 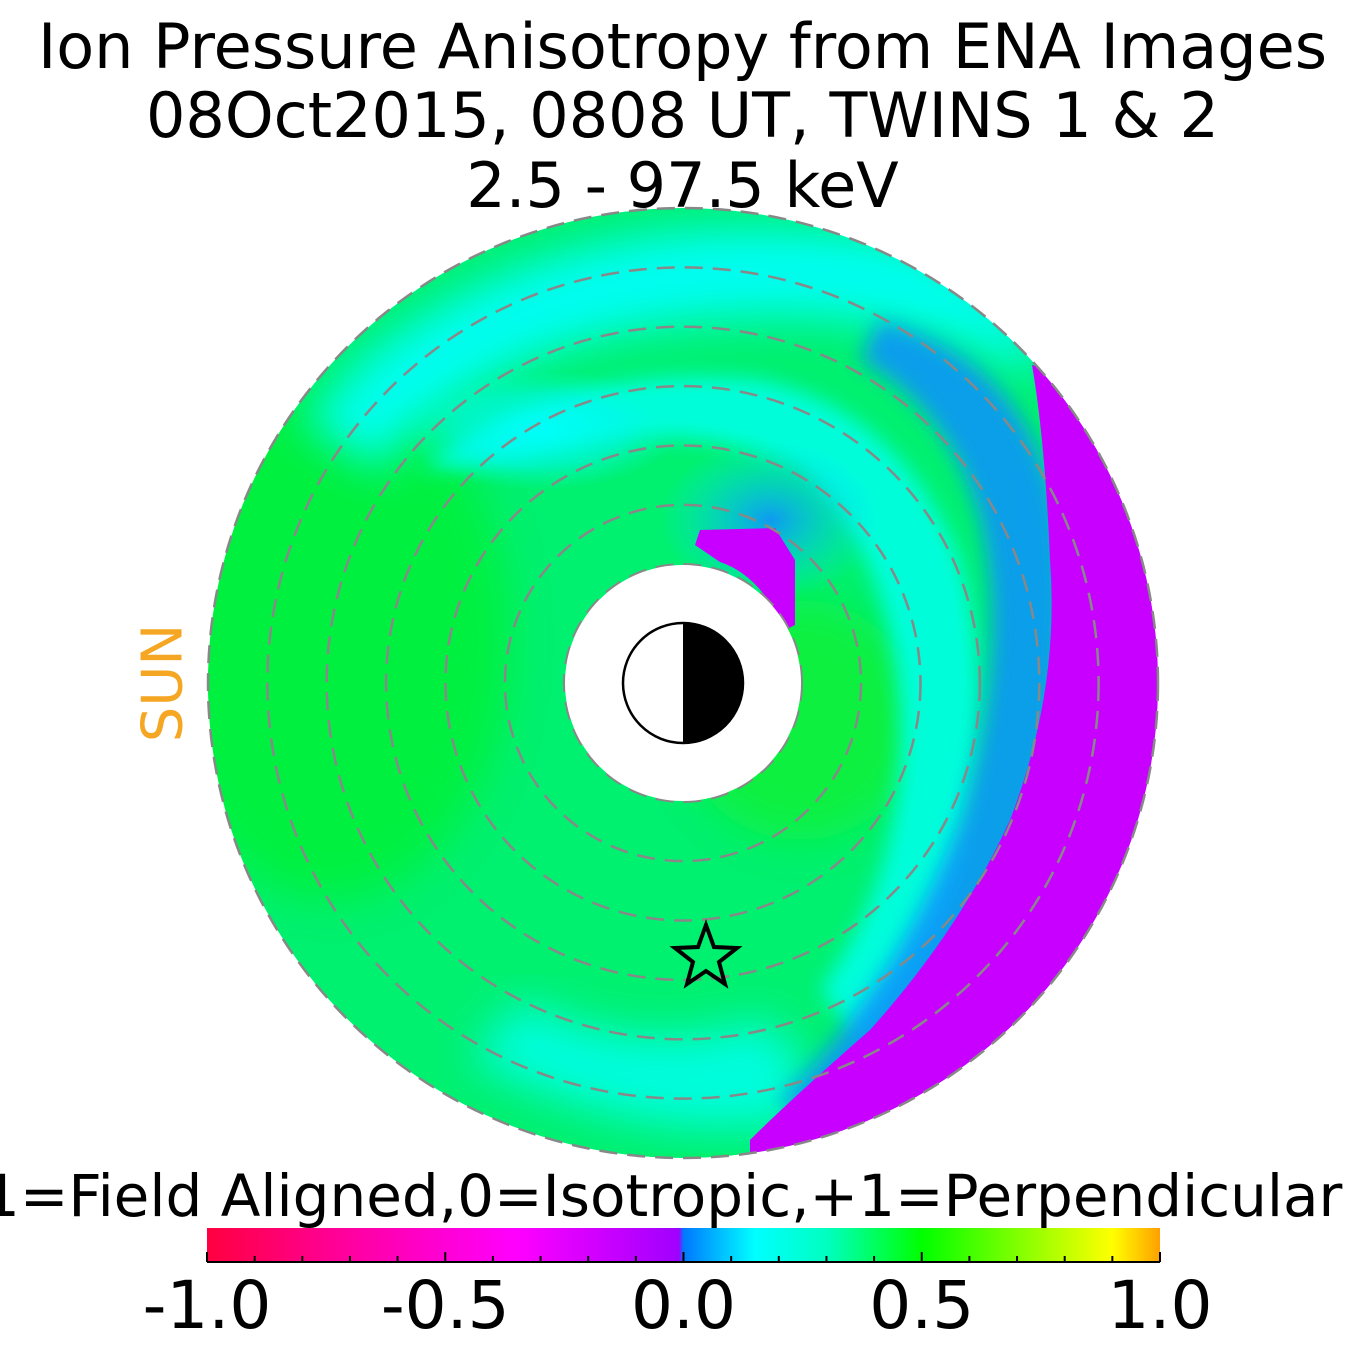 I want to click on heatmap-region-cyan-blob, so click(x=540, y=430).